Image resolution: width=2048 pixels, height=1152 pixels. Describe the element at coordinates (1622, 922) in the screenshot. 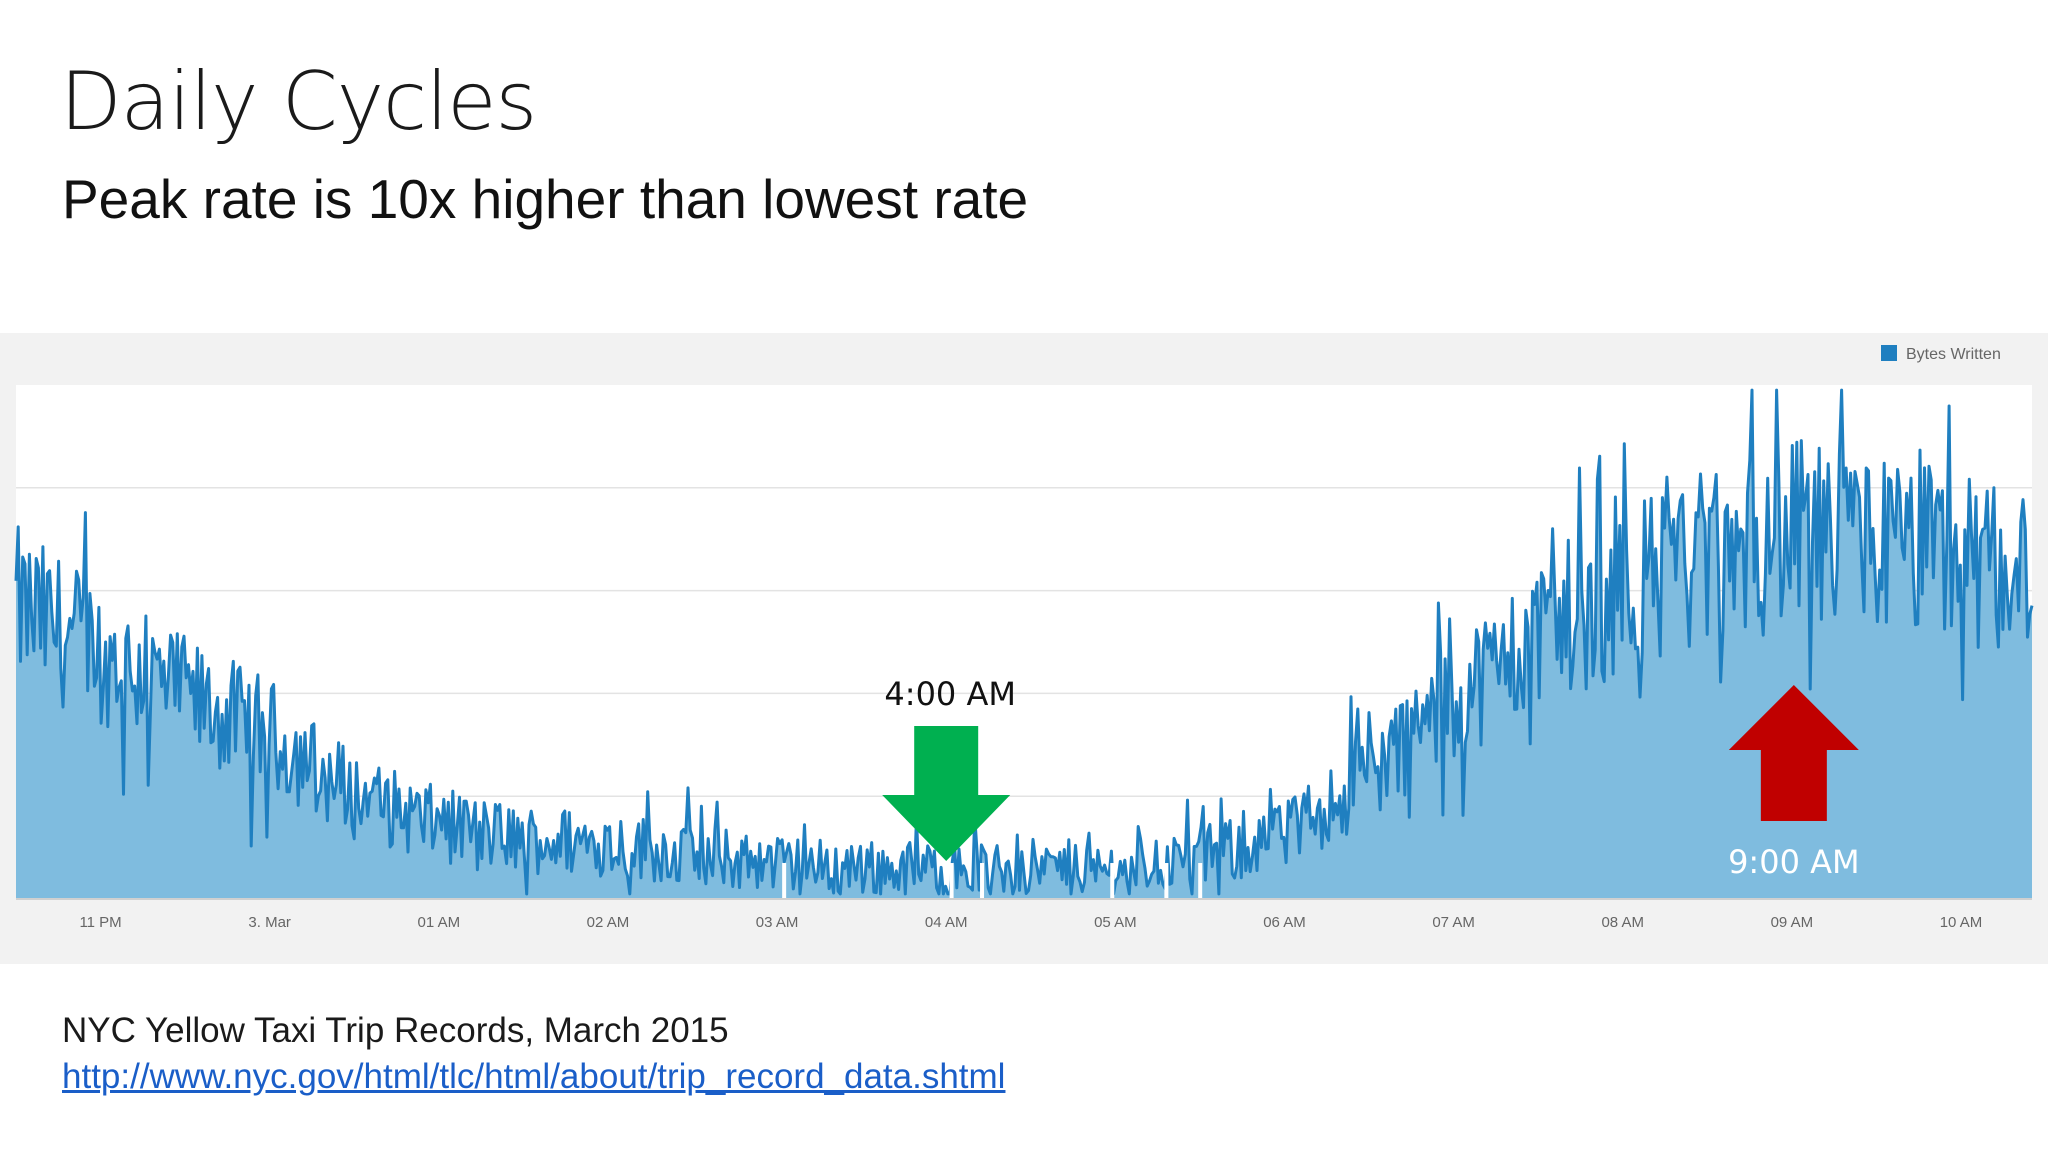

I see `x-tick-label: 08 AM` at that location.